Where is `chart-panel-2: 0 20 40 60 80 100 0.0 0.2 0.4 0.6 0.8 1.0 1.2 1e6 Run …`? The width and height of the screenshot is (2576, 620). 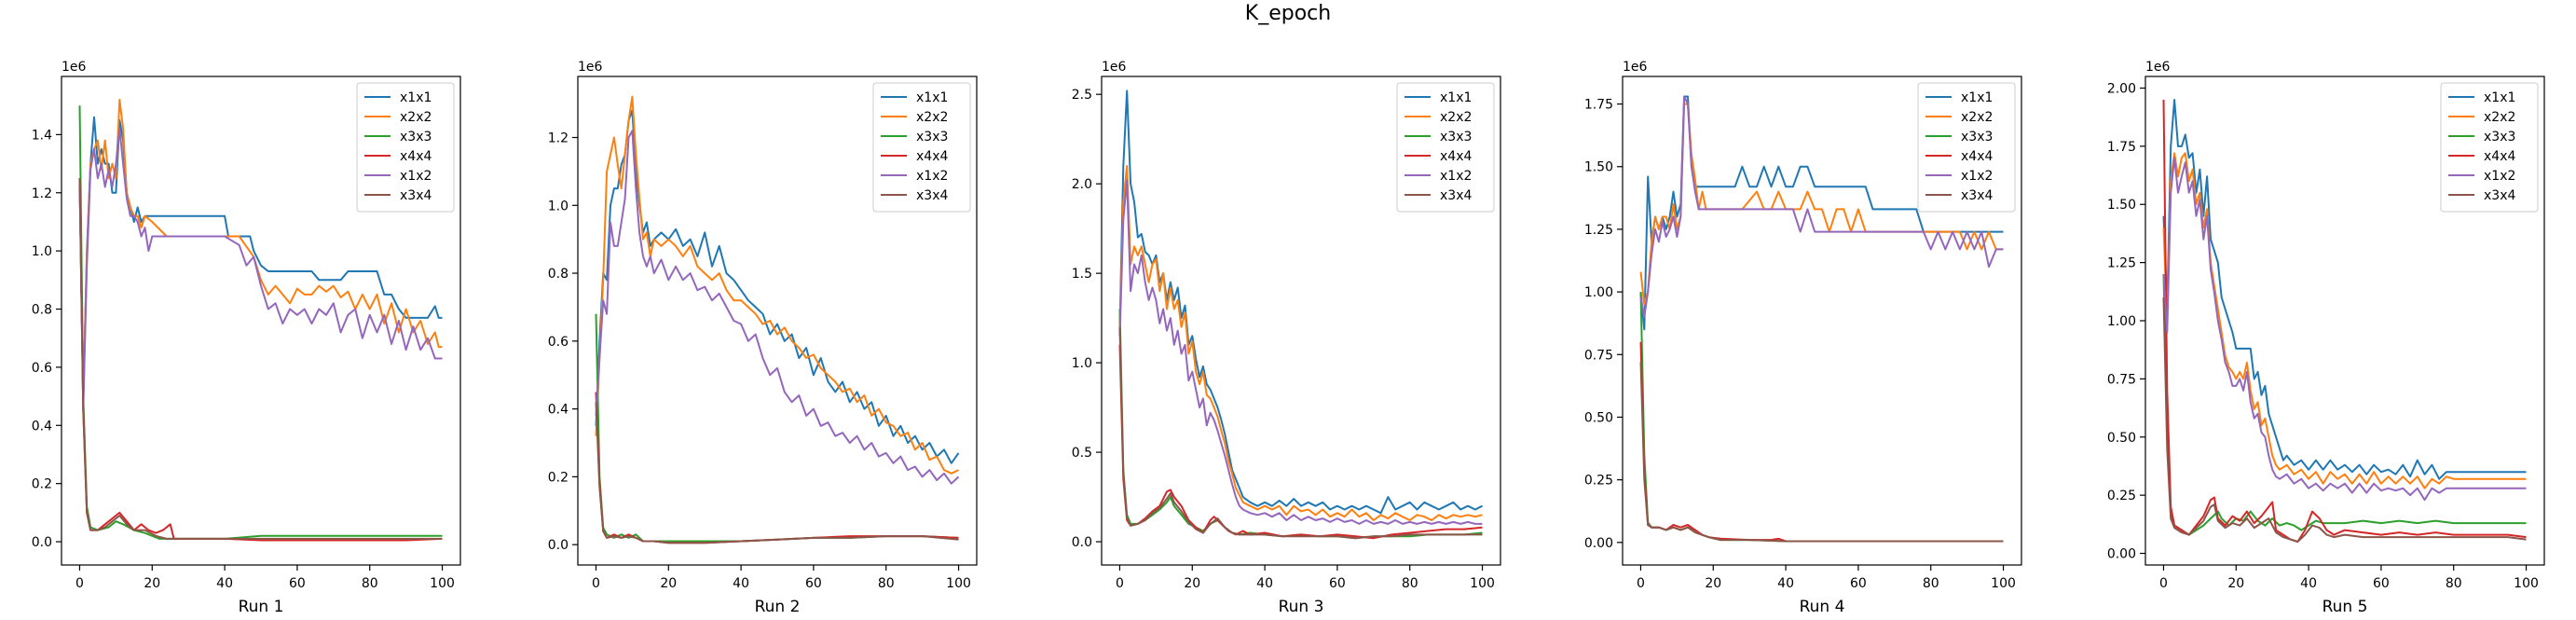
chart-panel-2: 0 20 40 60 80 100 0.0 0.2 0.4 0.6 0.8 1.0 1.2 1e6 Run … is located at coordinates (763, 338).